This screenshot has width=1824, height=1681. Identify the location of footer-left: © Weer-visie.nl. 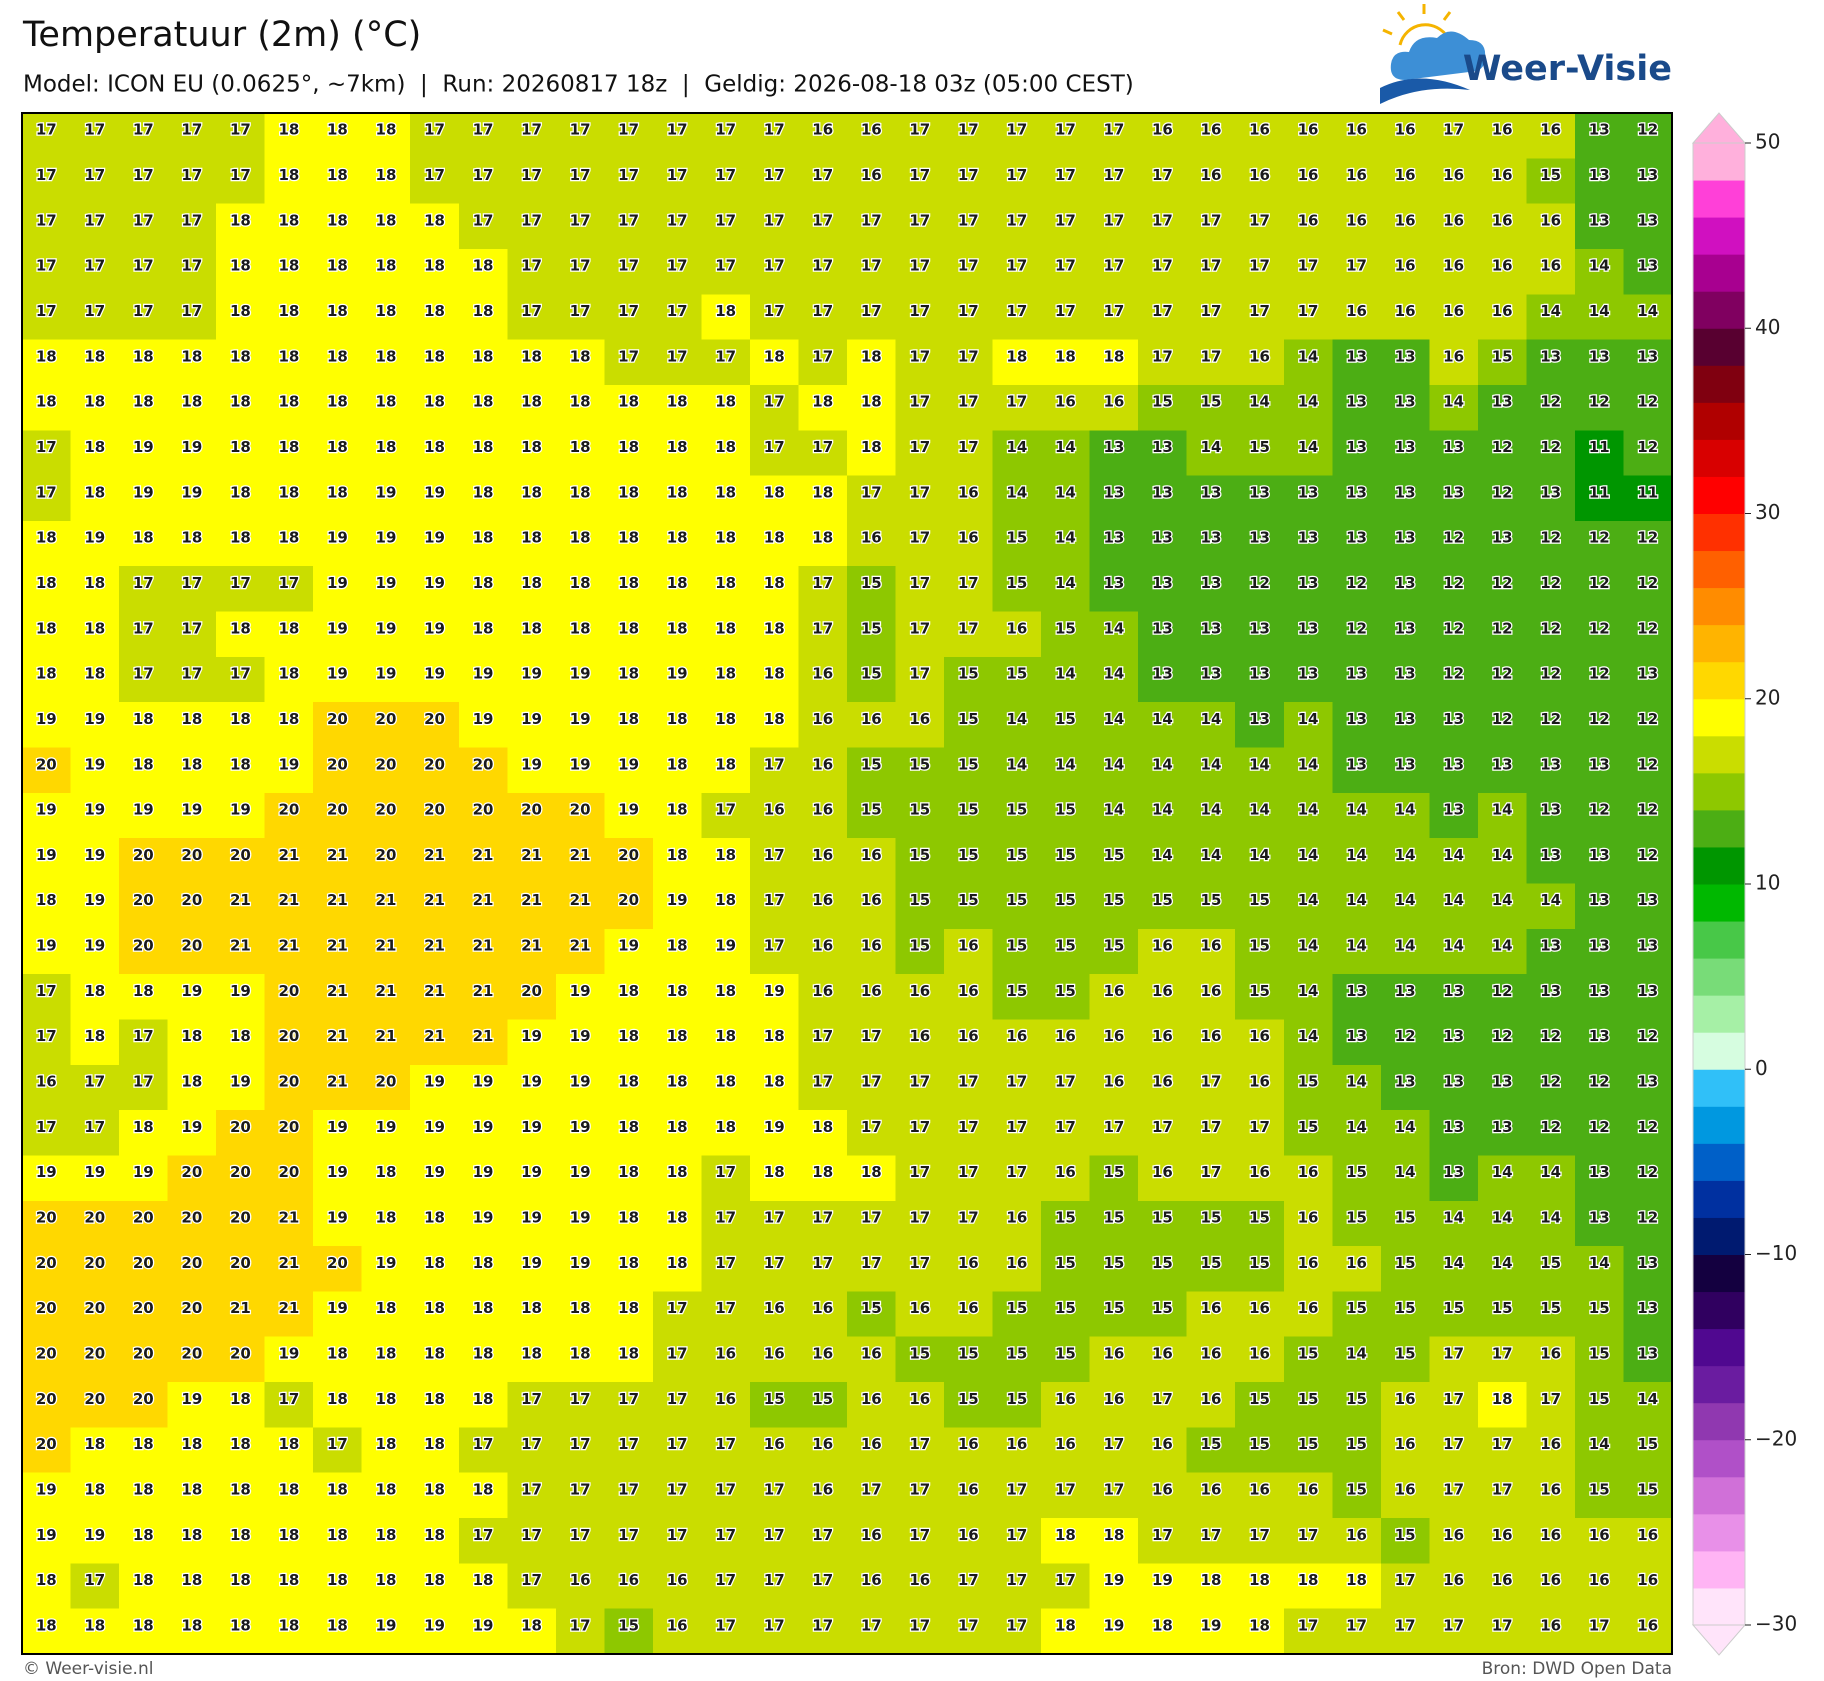
(88, 1669).